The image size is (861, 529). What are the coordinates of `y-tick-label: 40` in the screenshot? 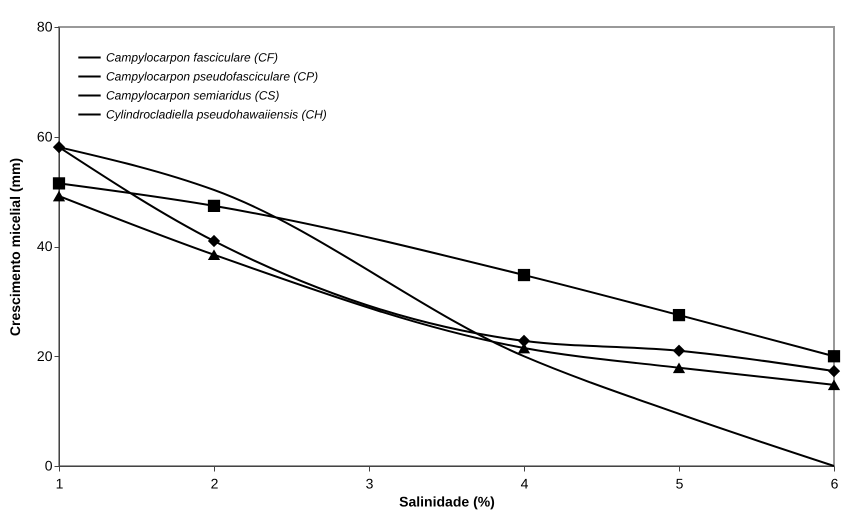 It's located at (44, 246).